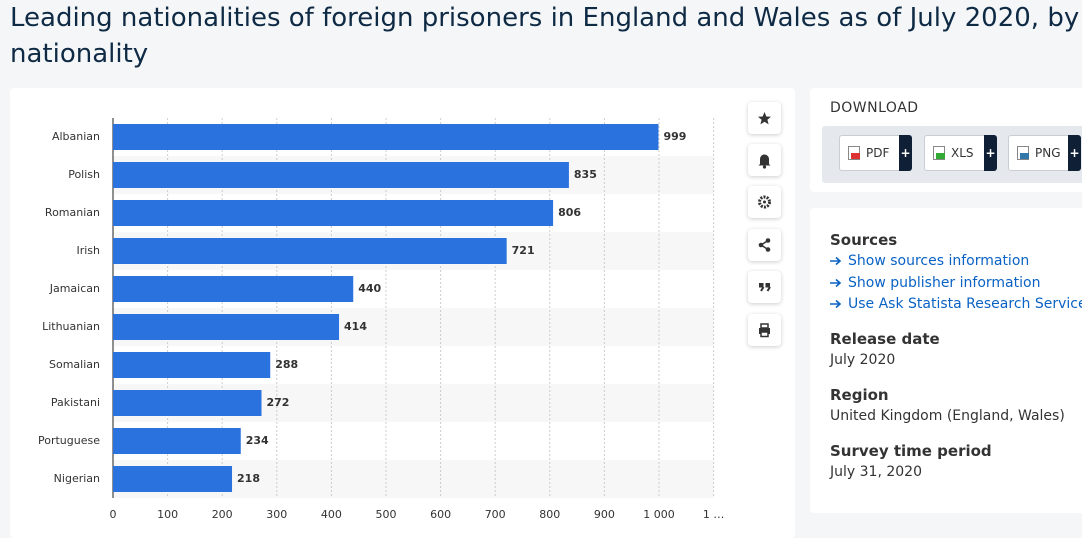  Describe the element at coordinates (674, 136) in the screenshot. I see `value-label: 999` at that location.